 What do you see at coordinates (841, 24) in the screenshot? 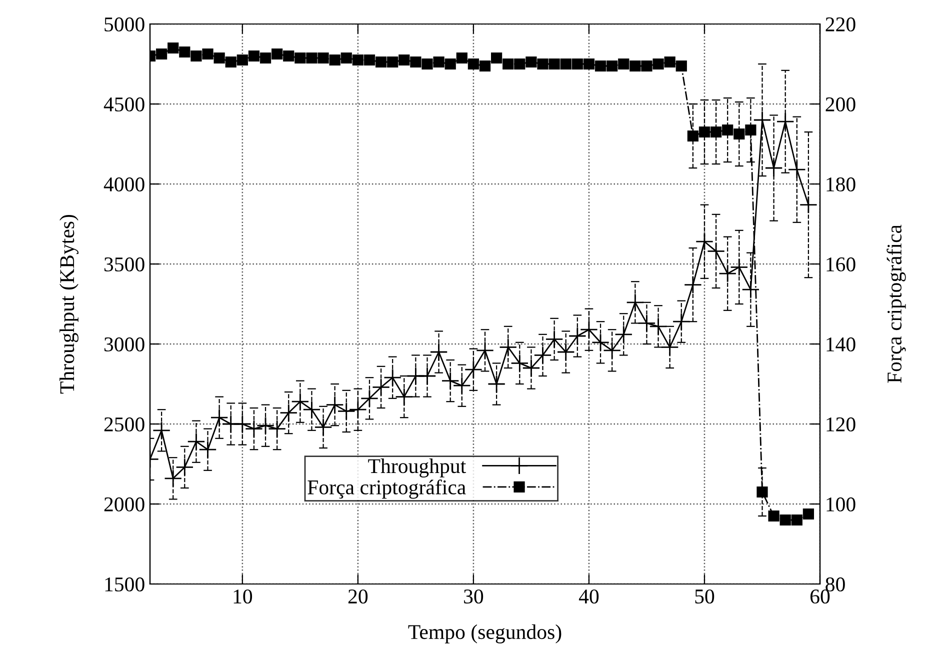
I see `y2-tick-label: 220` at bounding box center [841, 24].